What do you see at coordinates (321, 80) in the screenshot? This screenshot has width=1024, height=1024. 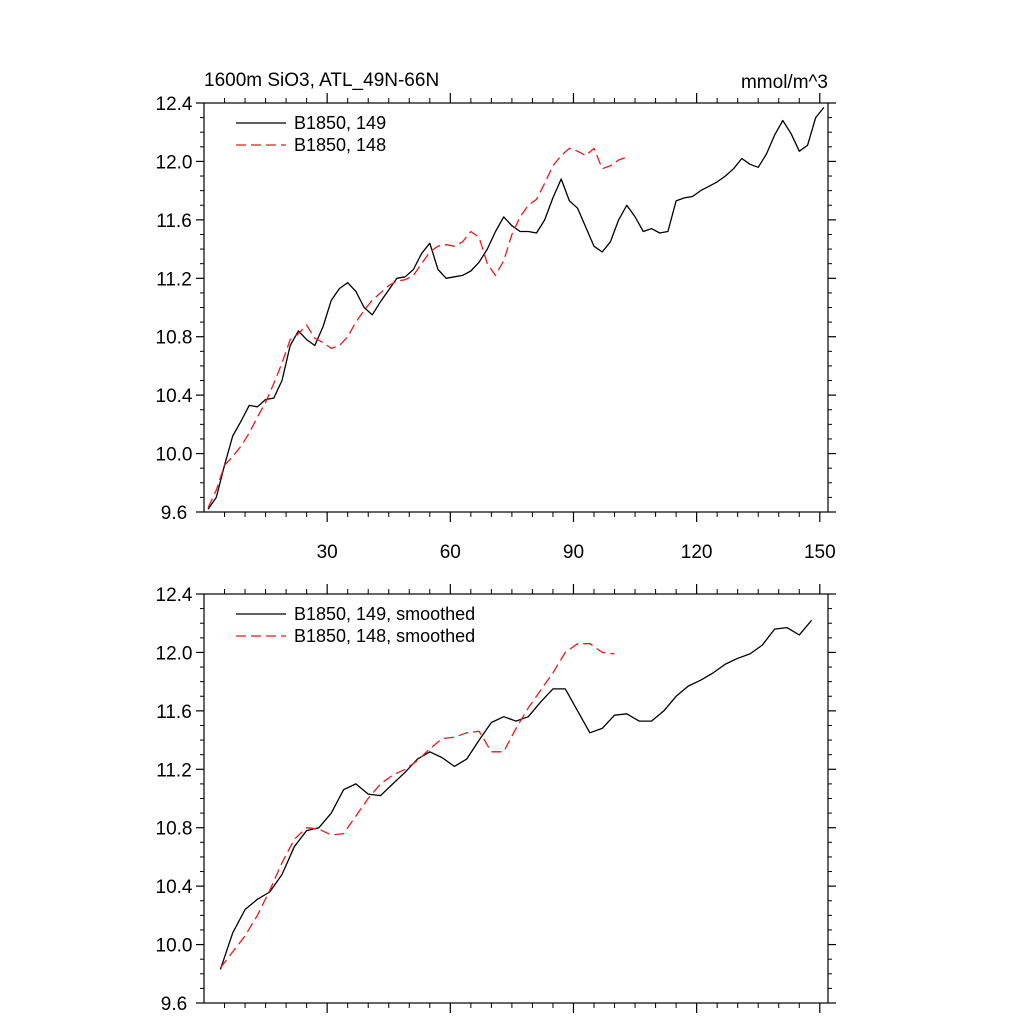 I see `chart-title: 1600m SiO3, ATL_49N-66N` at bounding box center [321, 80].